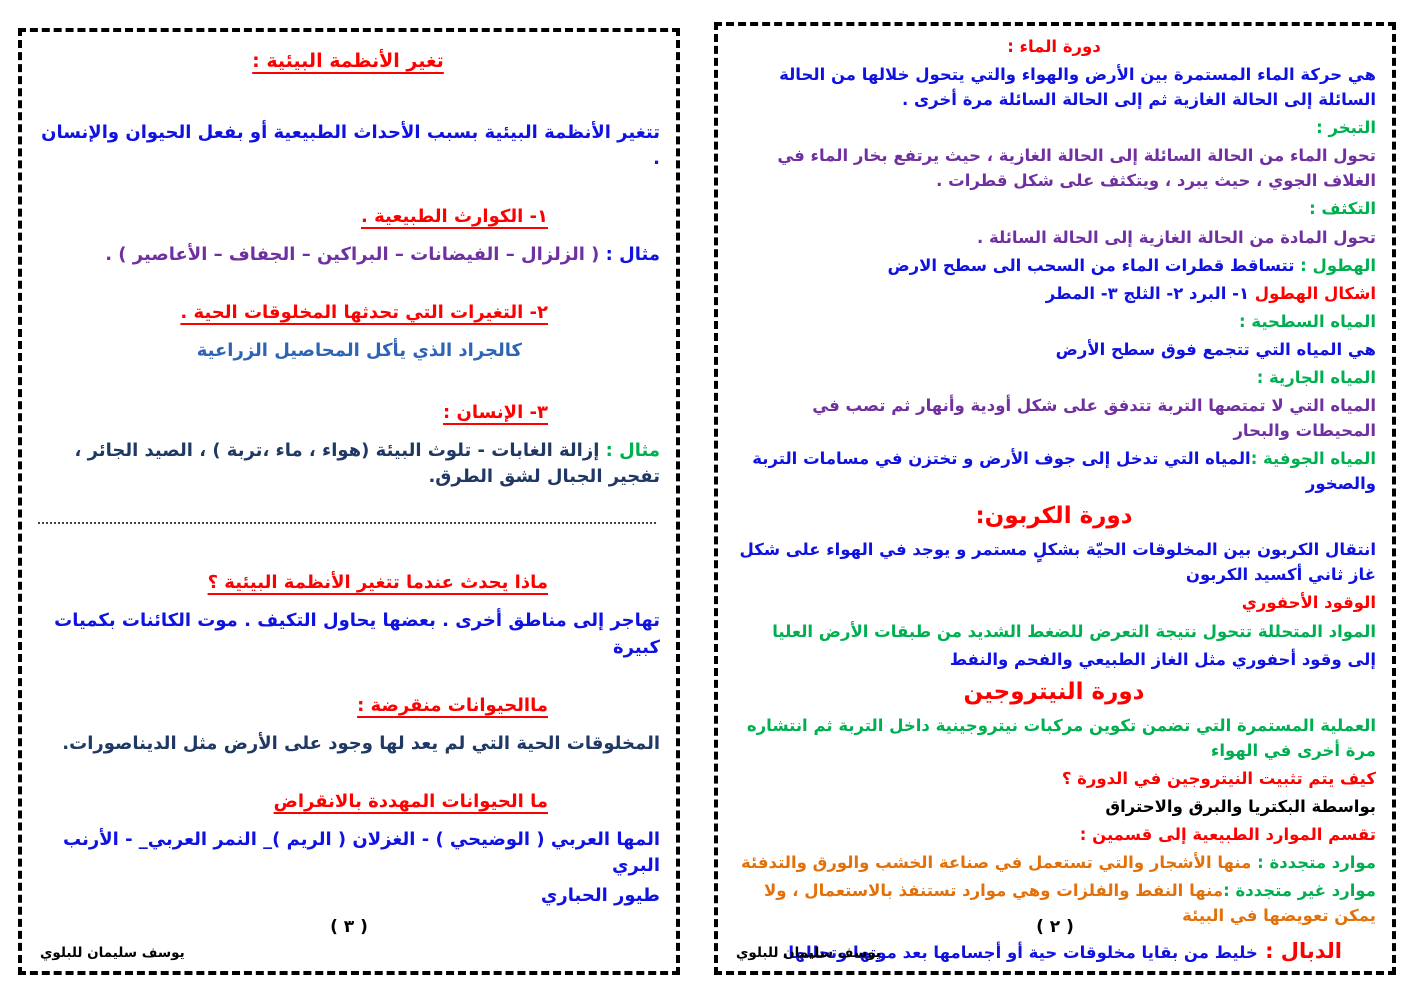 Image resolution: width=1403 pixels, height=992 pixels. Describe the element at coordinates (452, 705) in the screenshot. I see `text-segment: ماالحيوانات منقرضة :` at that location.